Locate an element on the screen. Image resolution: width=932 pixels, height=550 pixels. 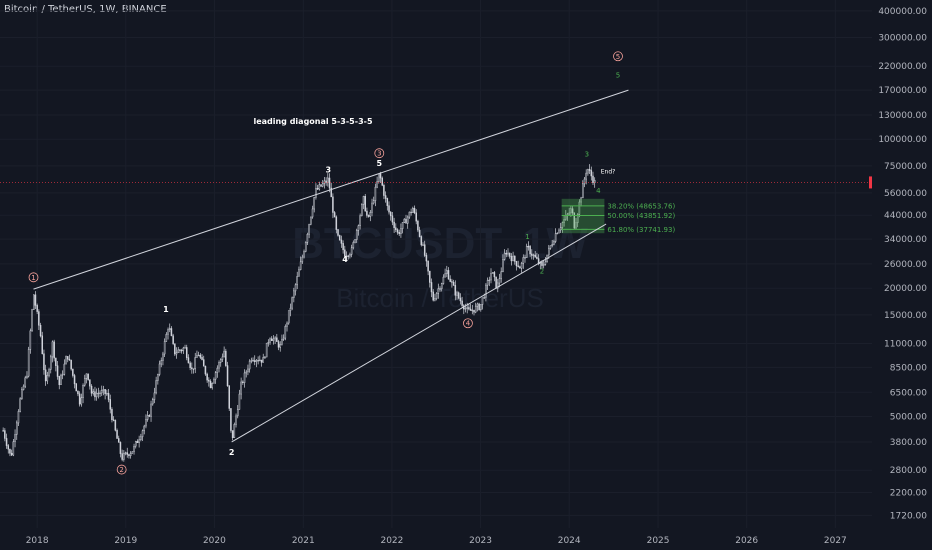
price-tick-label: 20000.00 is located at coordinates (905, 289).